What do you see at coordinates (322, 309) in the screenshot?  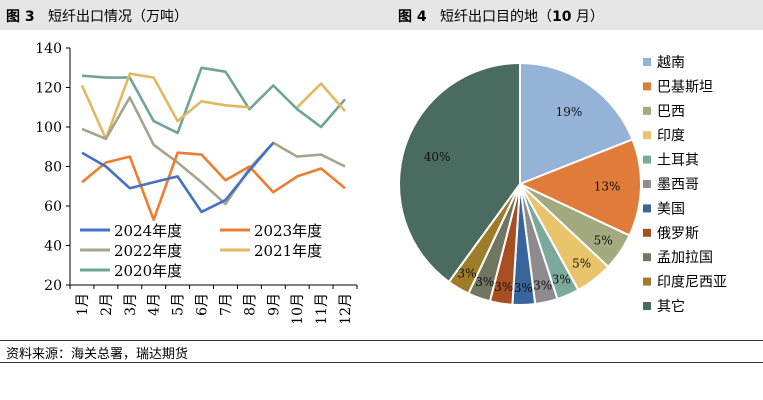 I see `x-tick-label: 11月` at bounding box center [322, 309].